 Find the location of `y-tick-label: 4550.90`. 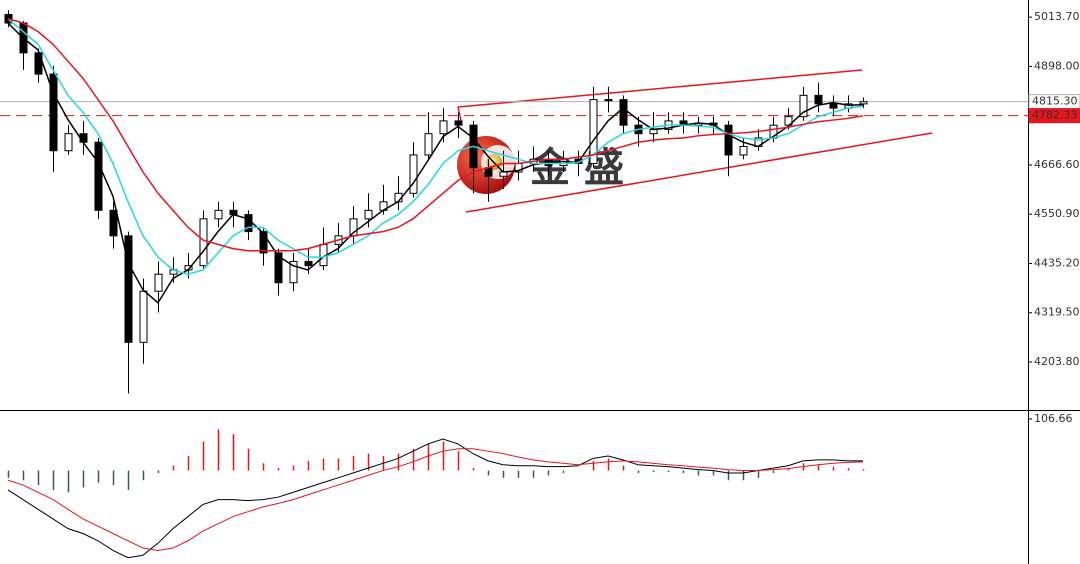

y-tick-label: 4550.90 is located at coordinates (1057, 213).